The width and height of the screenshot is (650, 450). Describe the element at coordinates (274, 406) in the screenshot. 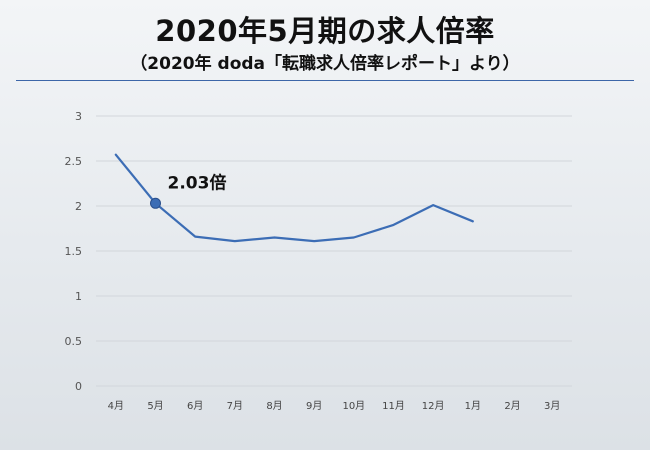

I see `x-tick-label: 8月` at that location.